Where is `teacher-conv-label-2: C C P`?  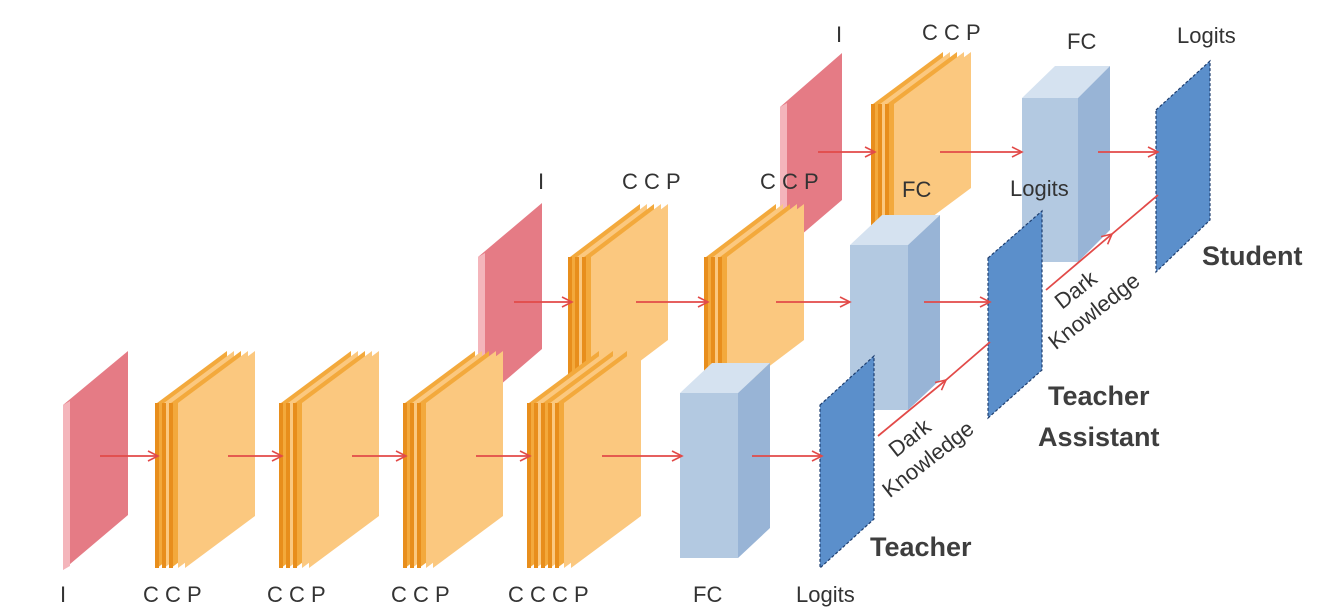
teacher-conv-label-2: C C P is located at coordinates (296, 594).